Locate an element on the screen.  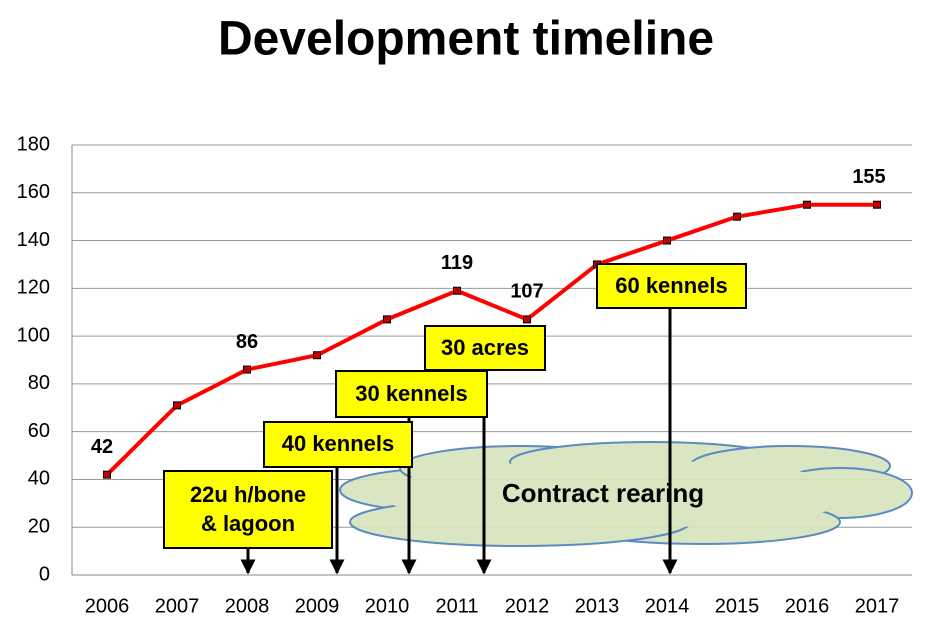
cloud is located at coordinates (626, 494).